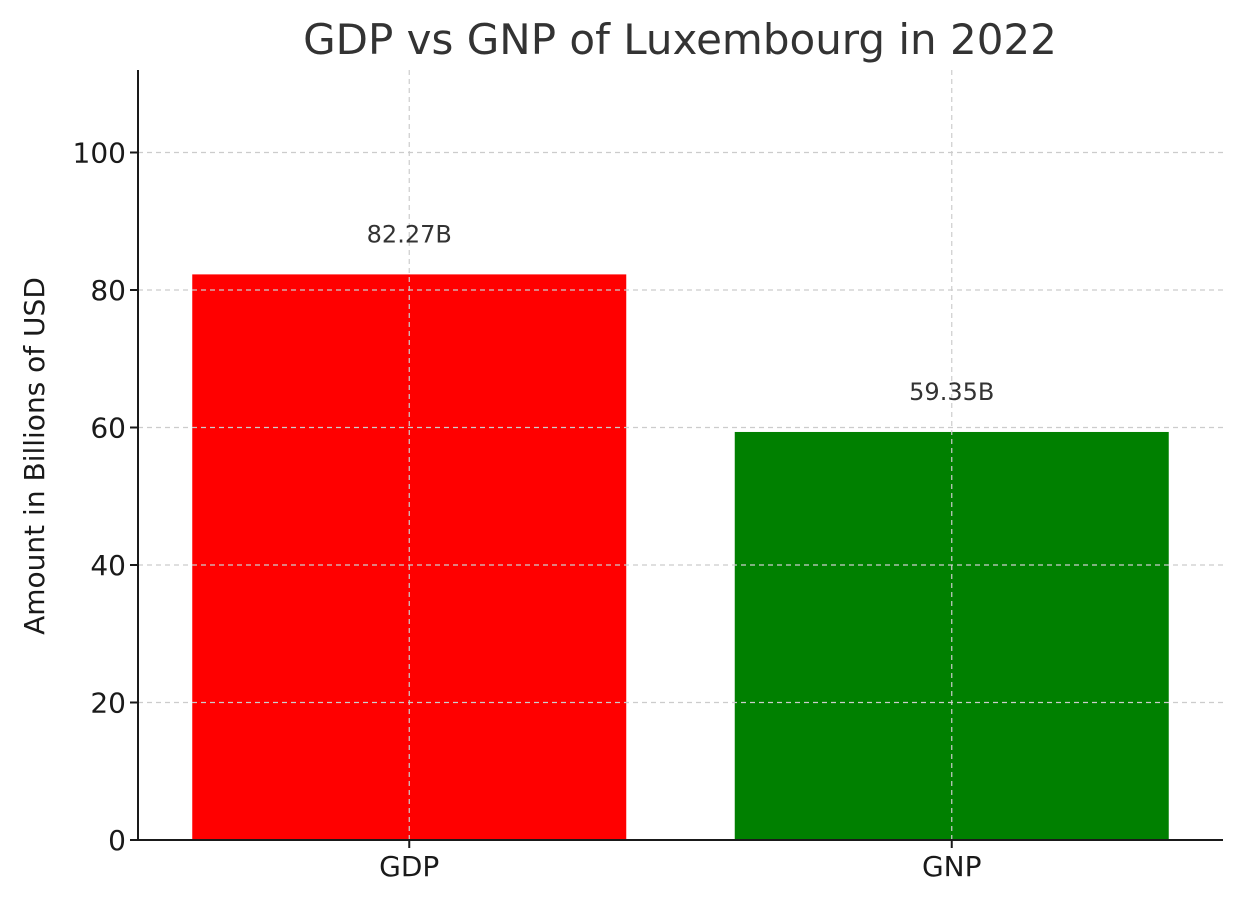 This screenshot has width=1242, height=907. Describe the element at coordinates (951, 392) in the screenshot. I see `data-label: 59.35B` at that location.